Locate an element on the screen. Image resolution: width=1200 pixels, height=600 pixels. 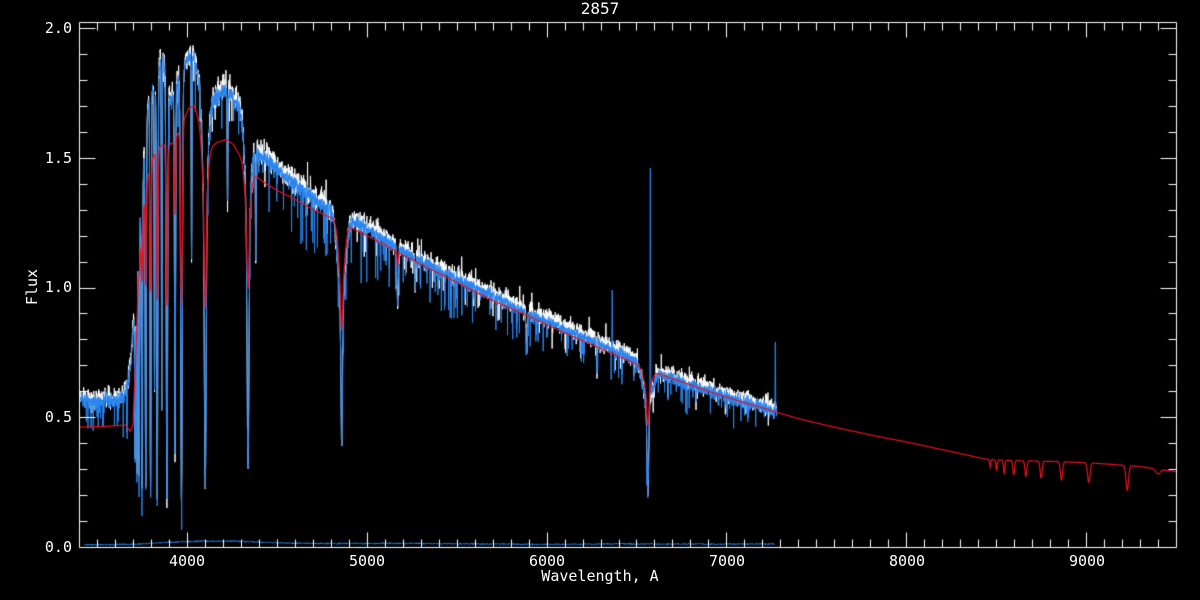
x-tick-label-6000: 6000 is located at coordinates (547, 561).